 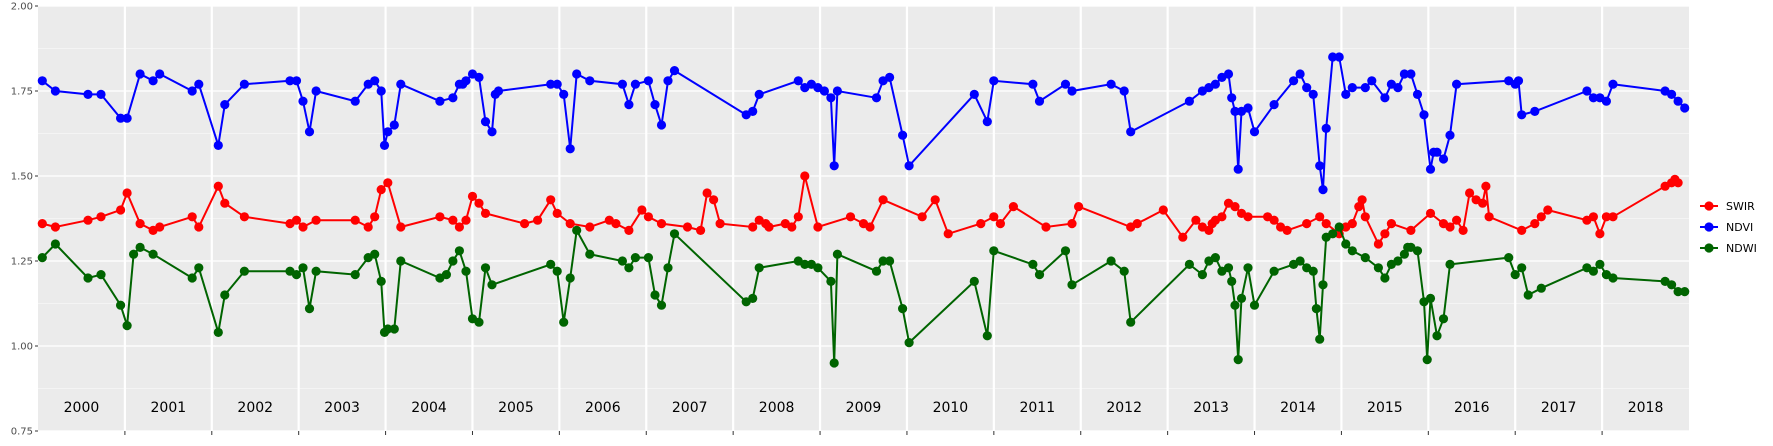 I want to click on year-label: 2013, so click(x=1211, y=408).